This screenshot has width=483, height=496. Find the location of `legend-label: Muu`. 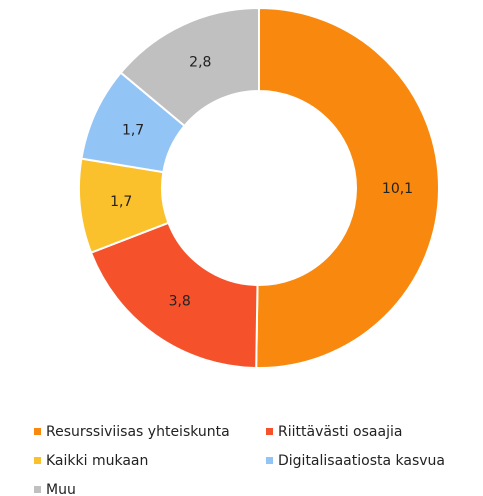

legend-label: Muu is located at coordinates (61, 489).